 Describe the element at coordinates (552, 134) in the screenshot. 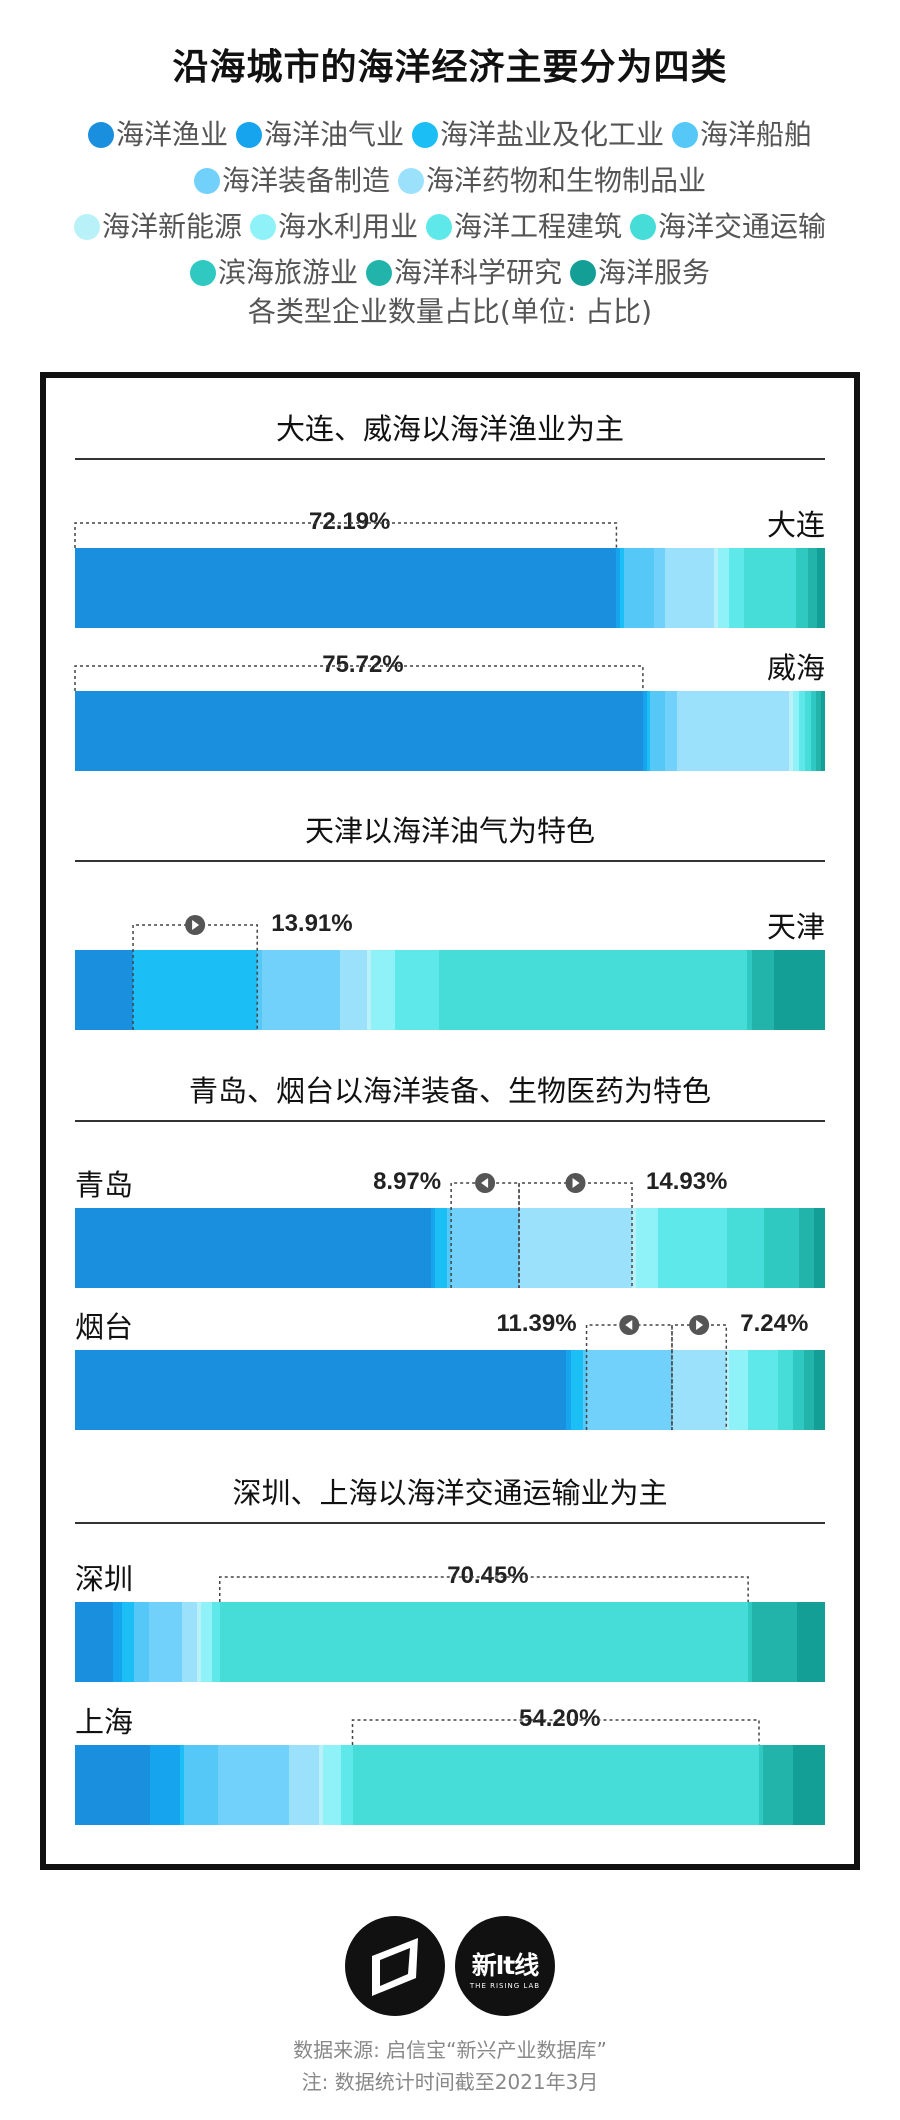

I see `legend-label: 海洋盐业及化工业` at that location.